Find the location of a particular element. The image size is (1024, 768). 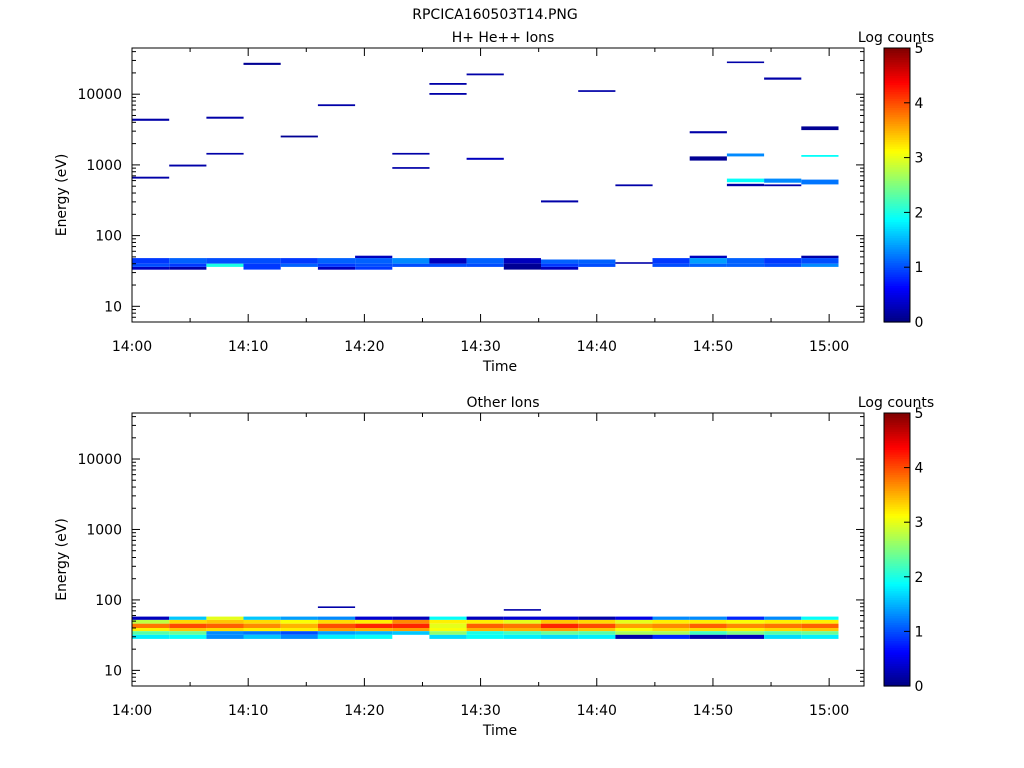

x-tick-label: 14:00 is located at coordinates (132, 347).